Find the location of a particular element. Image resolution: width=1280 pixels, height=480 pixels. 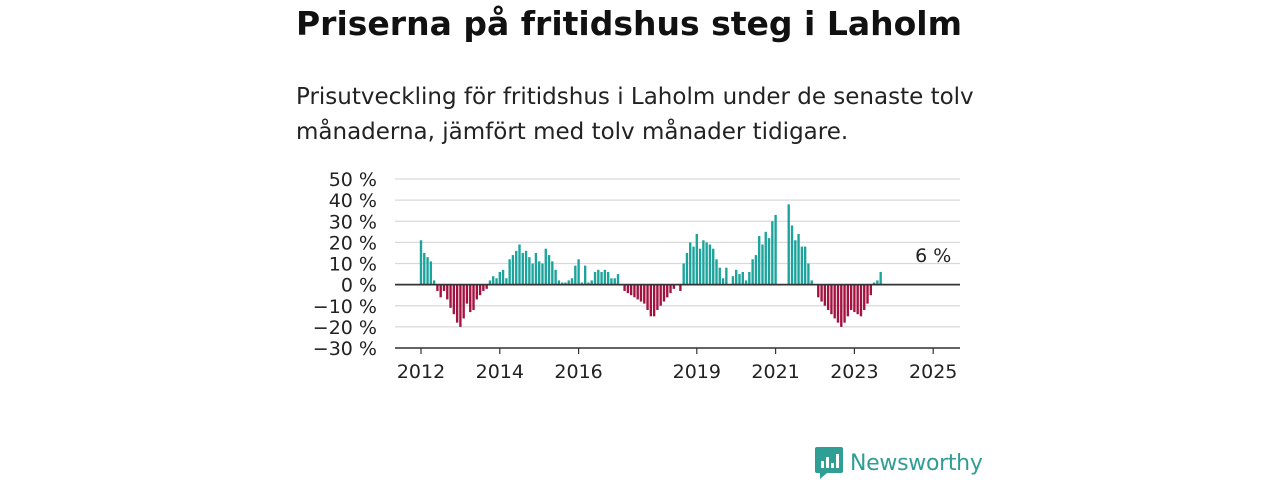

y-tick-label: 40 % is located at coordinates (353, 201).